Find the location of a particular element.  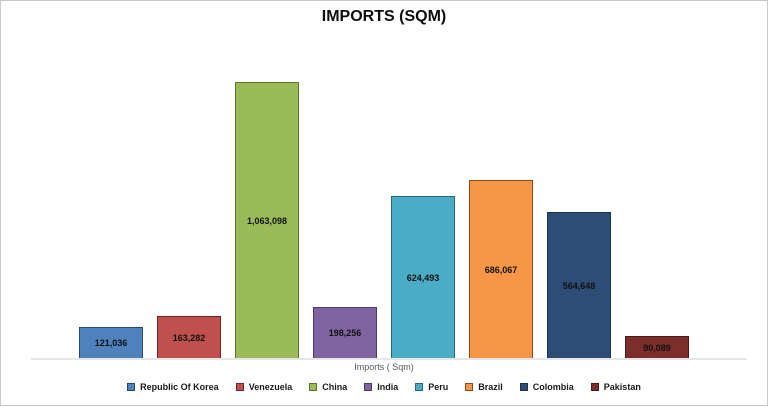

legend-item-republic-of-korea: Republic Of Korea is located at coordinates (173, 387).